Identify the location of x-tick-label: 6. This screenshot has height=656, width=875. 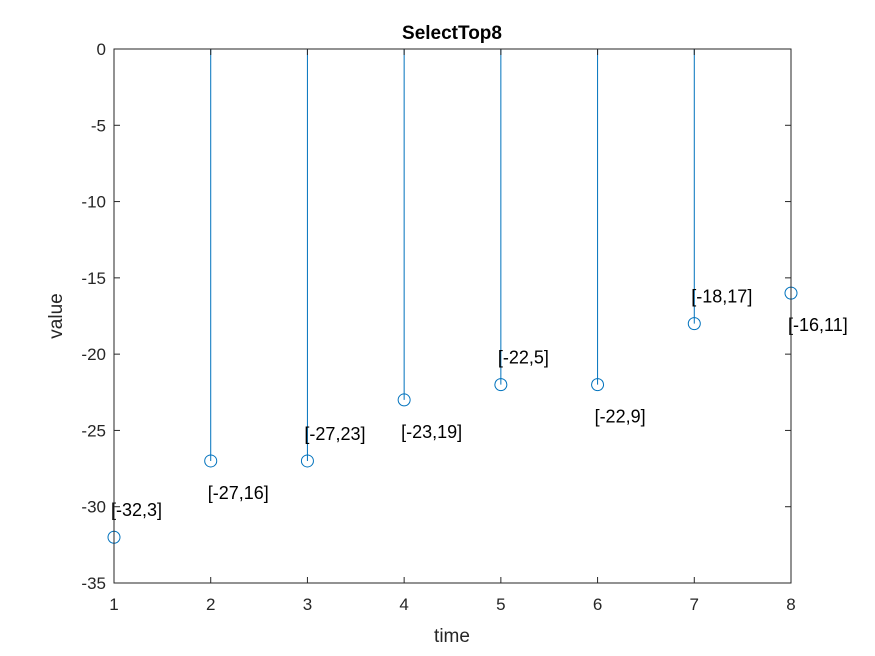
(597, 604).